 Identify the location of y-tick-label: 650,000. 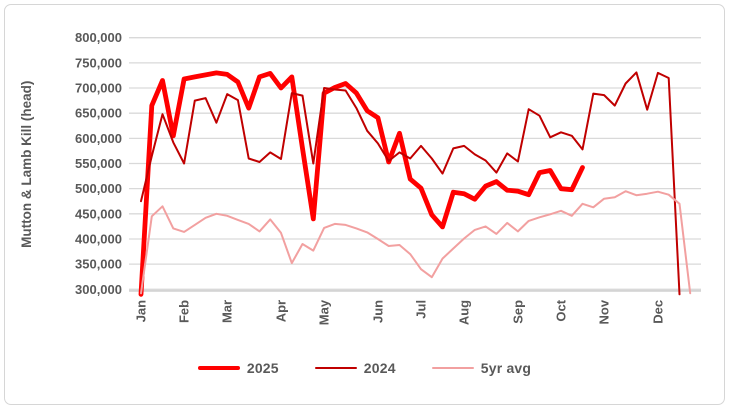
(98, 113).